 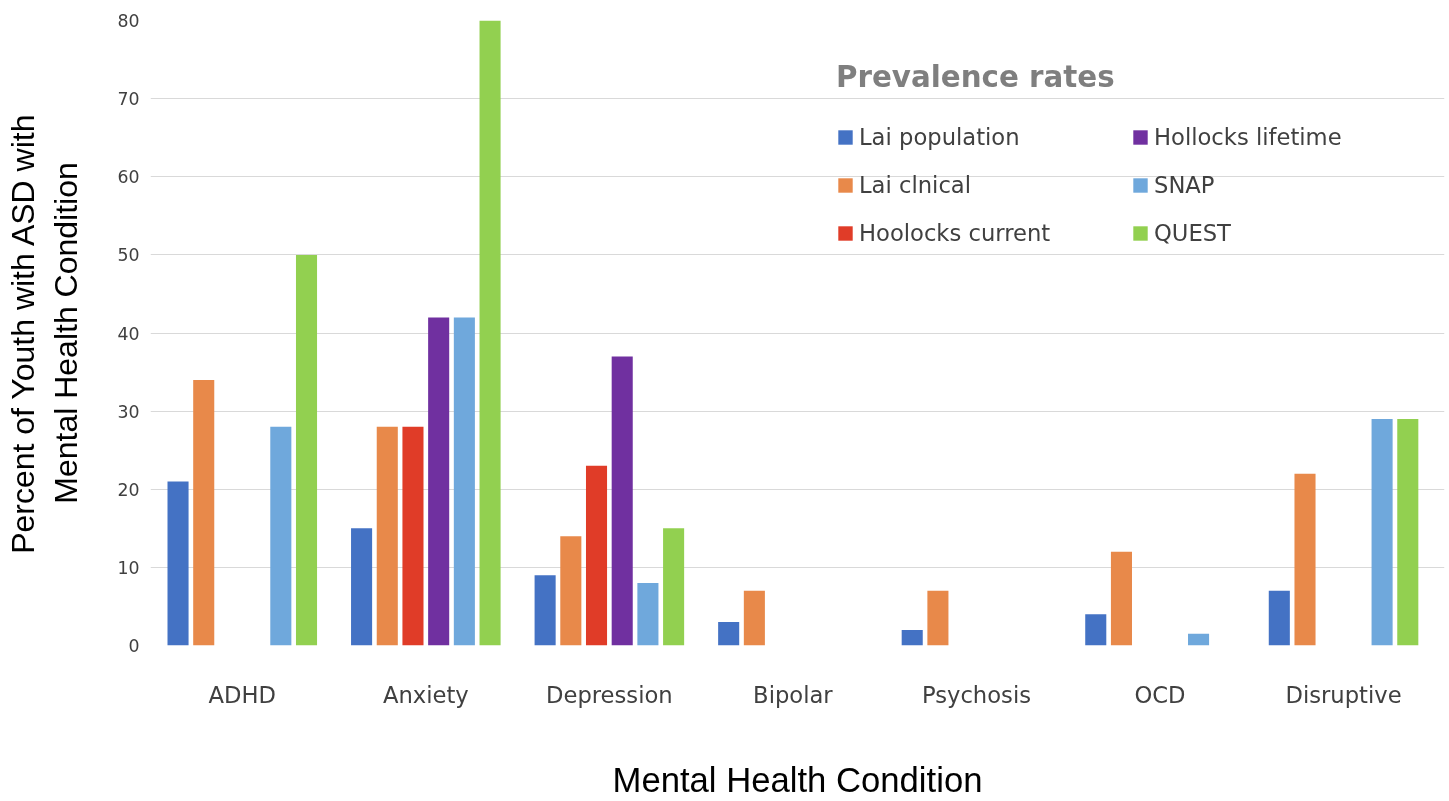 I want to click on y-tick-label: 60, so click(x=128, y=177).